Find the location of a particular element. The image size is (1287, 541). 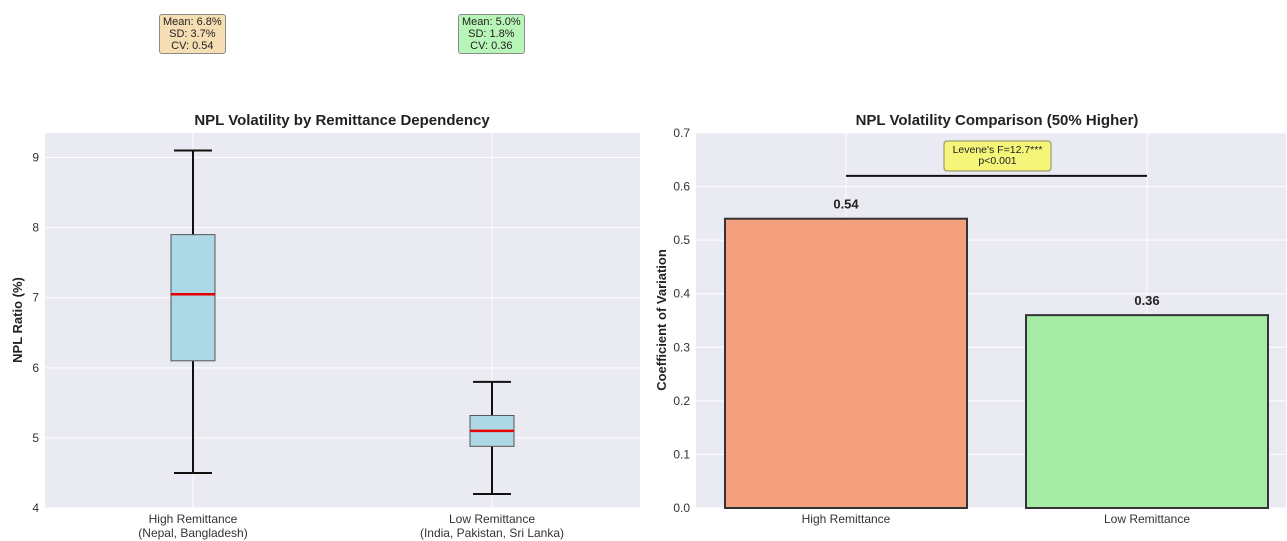

stats-cv: CV: 0.54 is located at coordinates (192, 46).